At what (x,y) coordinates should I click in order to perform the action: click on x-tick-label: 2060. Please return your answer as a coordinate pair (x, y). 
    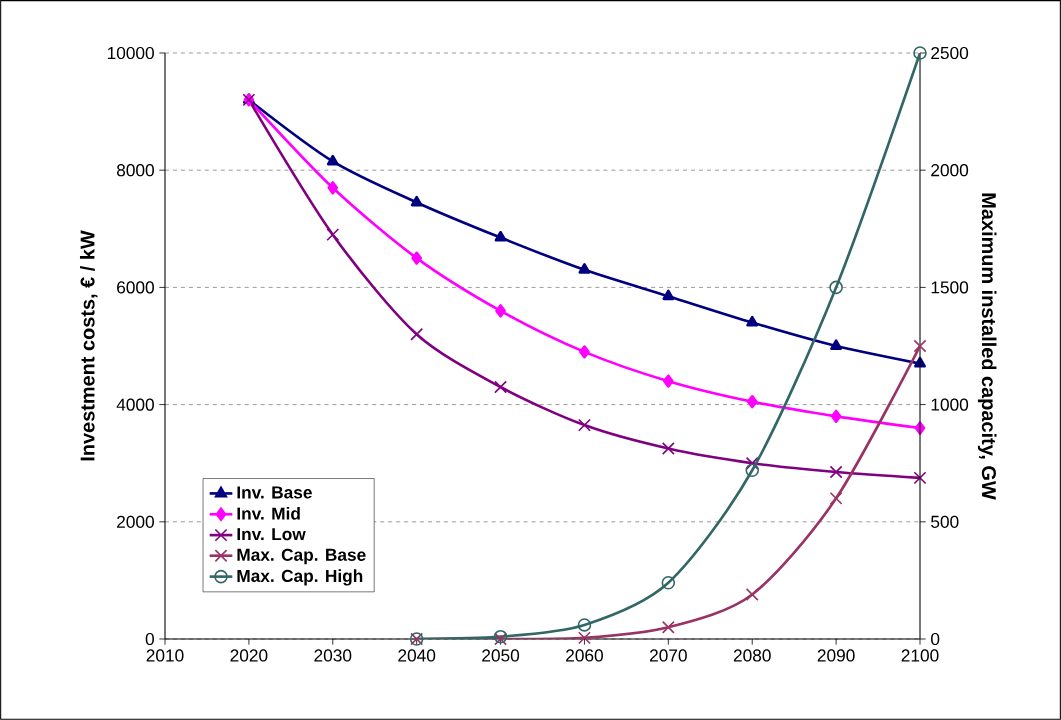
    Looking at the image, I should click on (584, 655).